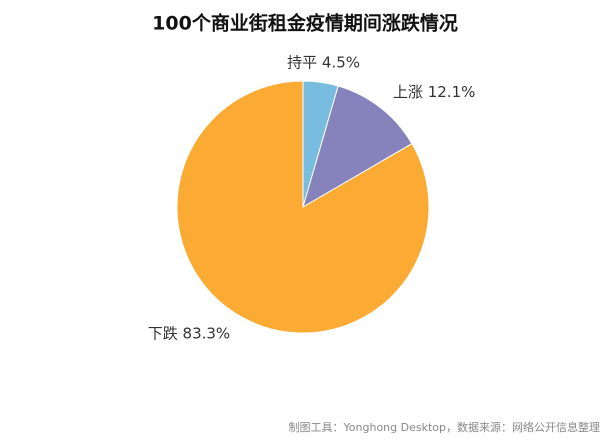 The image size is (611, 443). I want to click on slice-label: 持平 4.5%, so click(323, 62).